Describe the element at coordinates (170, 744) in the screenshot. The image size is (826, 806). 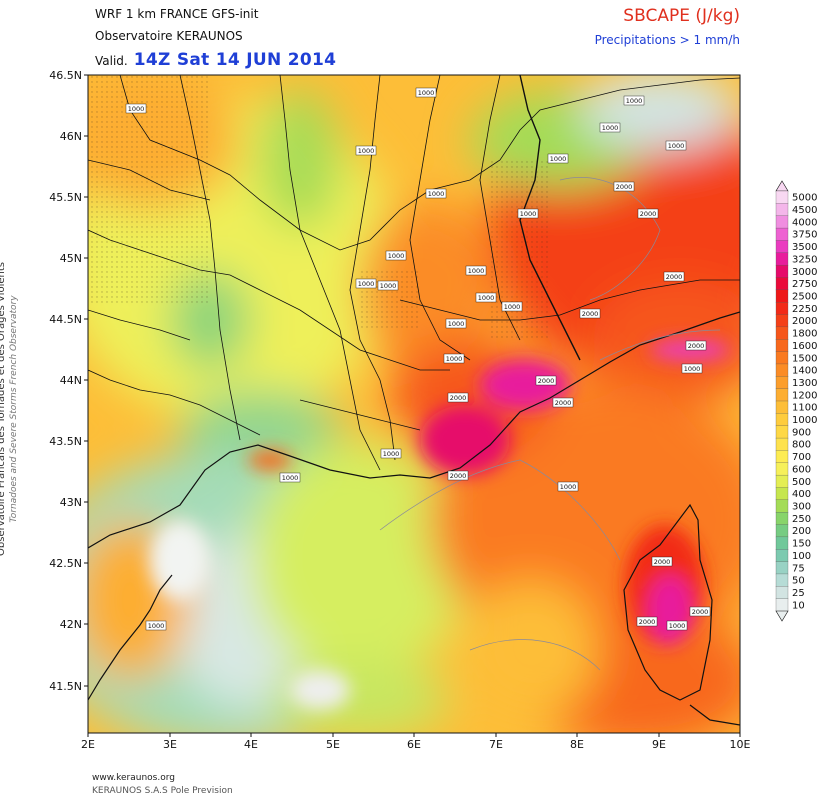
I see `lon-tick-label: 3E` at that location.